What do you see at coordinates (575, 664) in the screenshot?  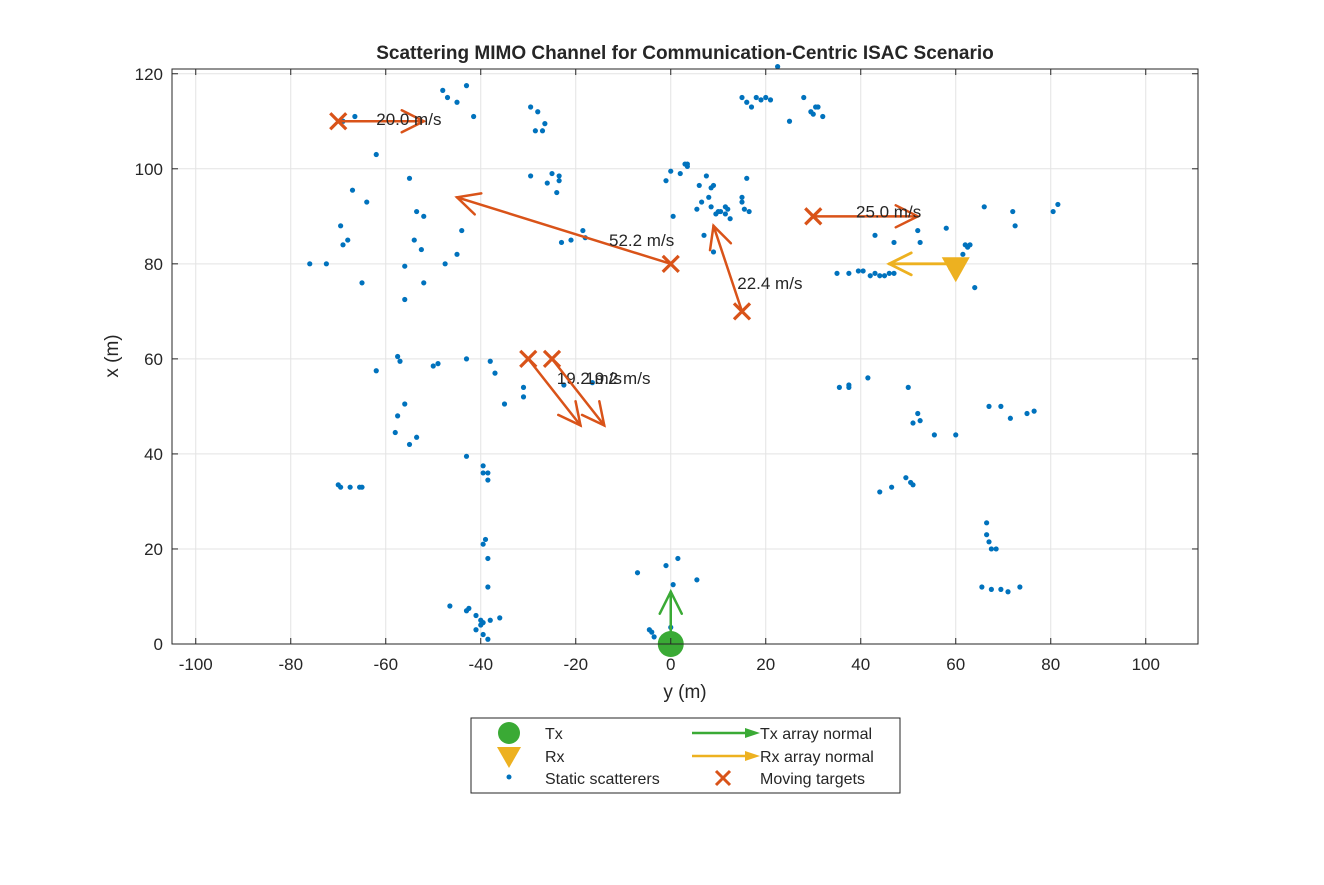 I see `x-tick-label: -20` at bounding box center [575, 664].